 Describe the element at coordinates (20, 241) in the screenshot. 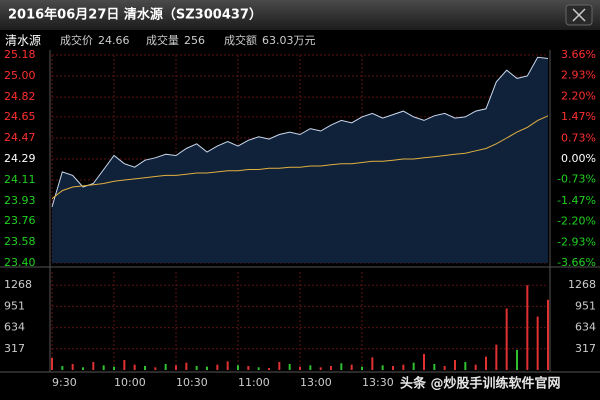

I see `y-tick-label: 23.58` at that location.